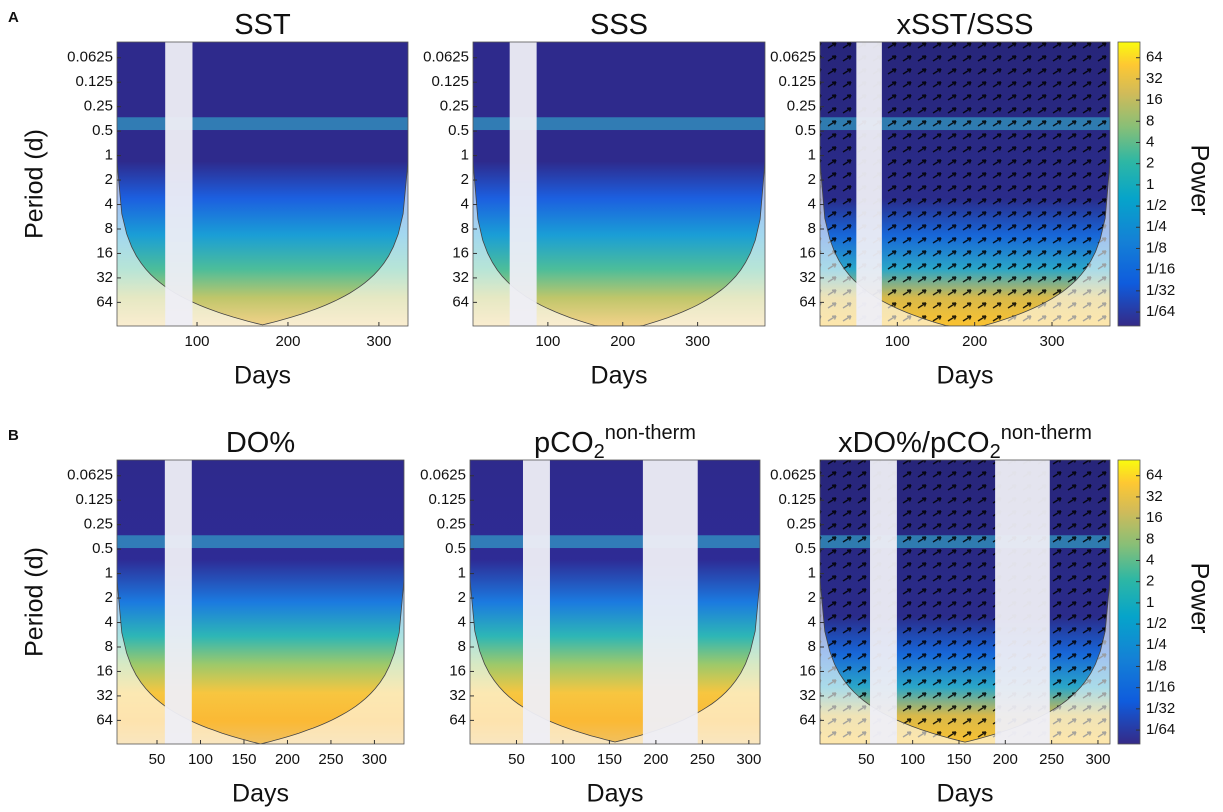 This screenshot has width=1223, height=812. Describe the element at coordinates (446, 57) in the screenshot. I see `y-tick-label: 0.0625` at that location.